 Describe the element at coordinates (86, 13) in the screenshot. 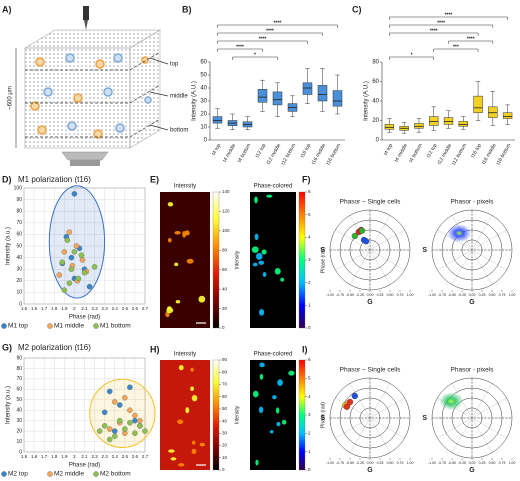

I see `dropper` at that location.